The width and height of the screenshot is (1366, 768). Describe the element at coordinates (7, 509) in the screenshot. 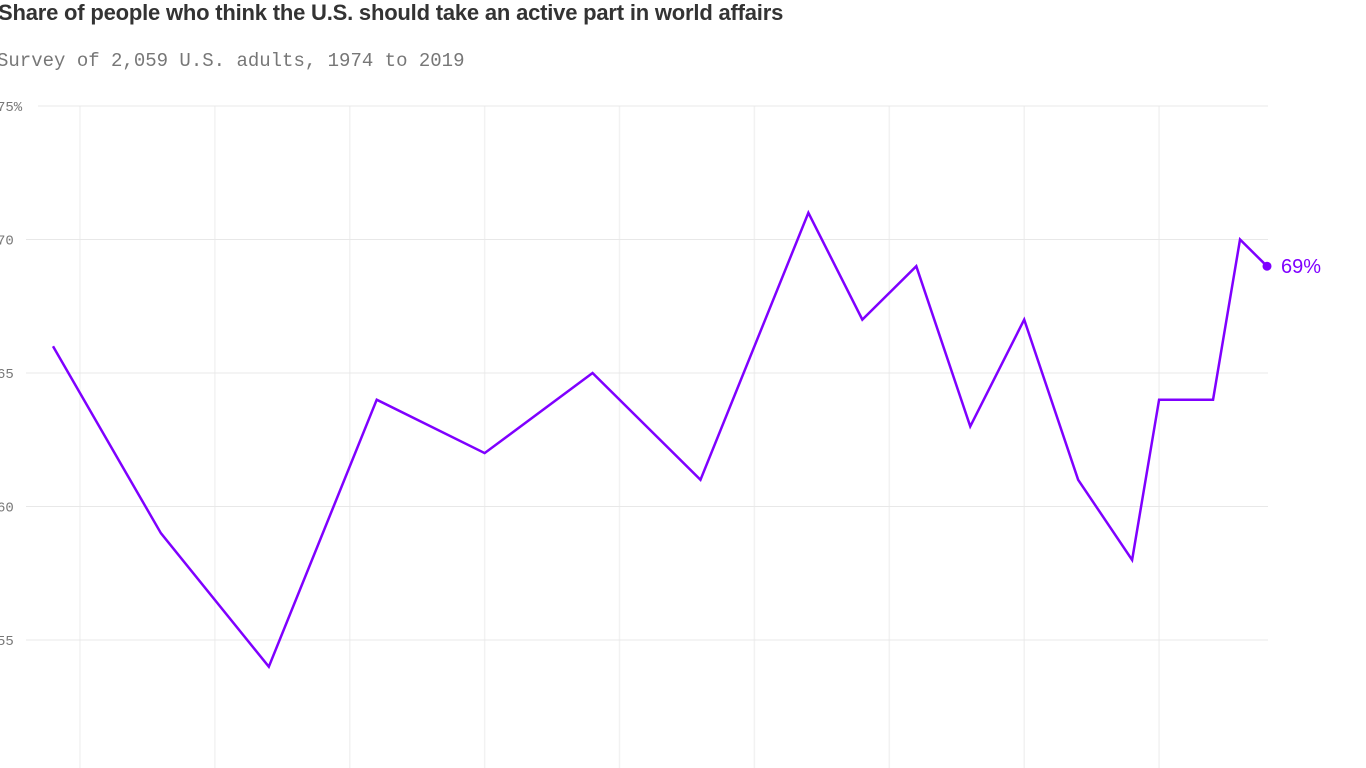

I see `y-tick-label: 60` at that location.